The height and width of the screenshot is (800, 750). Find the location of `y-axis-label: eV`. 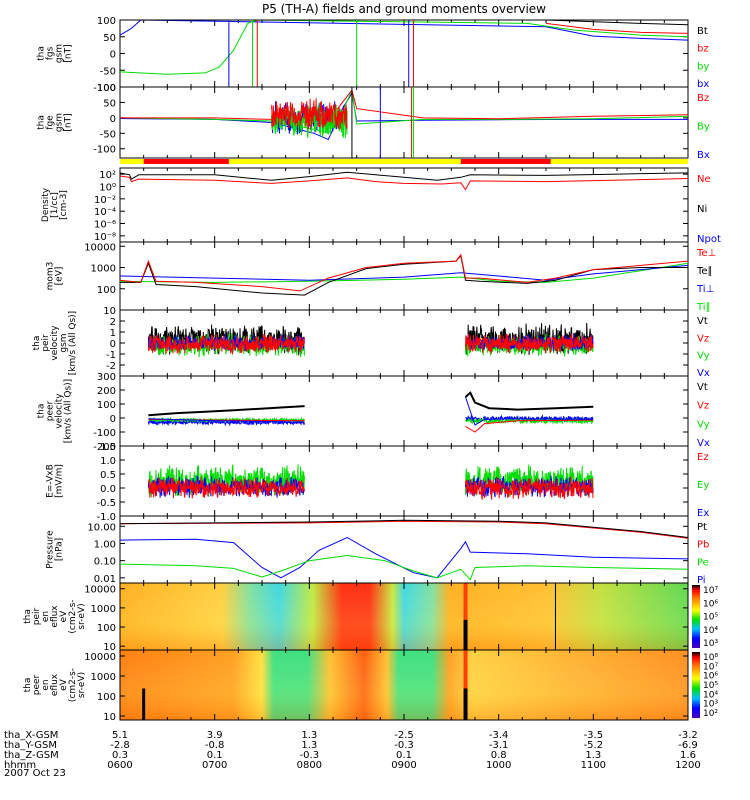

y-axis-label: eV is located at coordinates (64, 616).